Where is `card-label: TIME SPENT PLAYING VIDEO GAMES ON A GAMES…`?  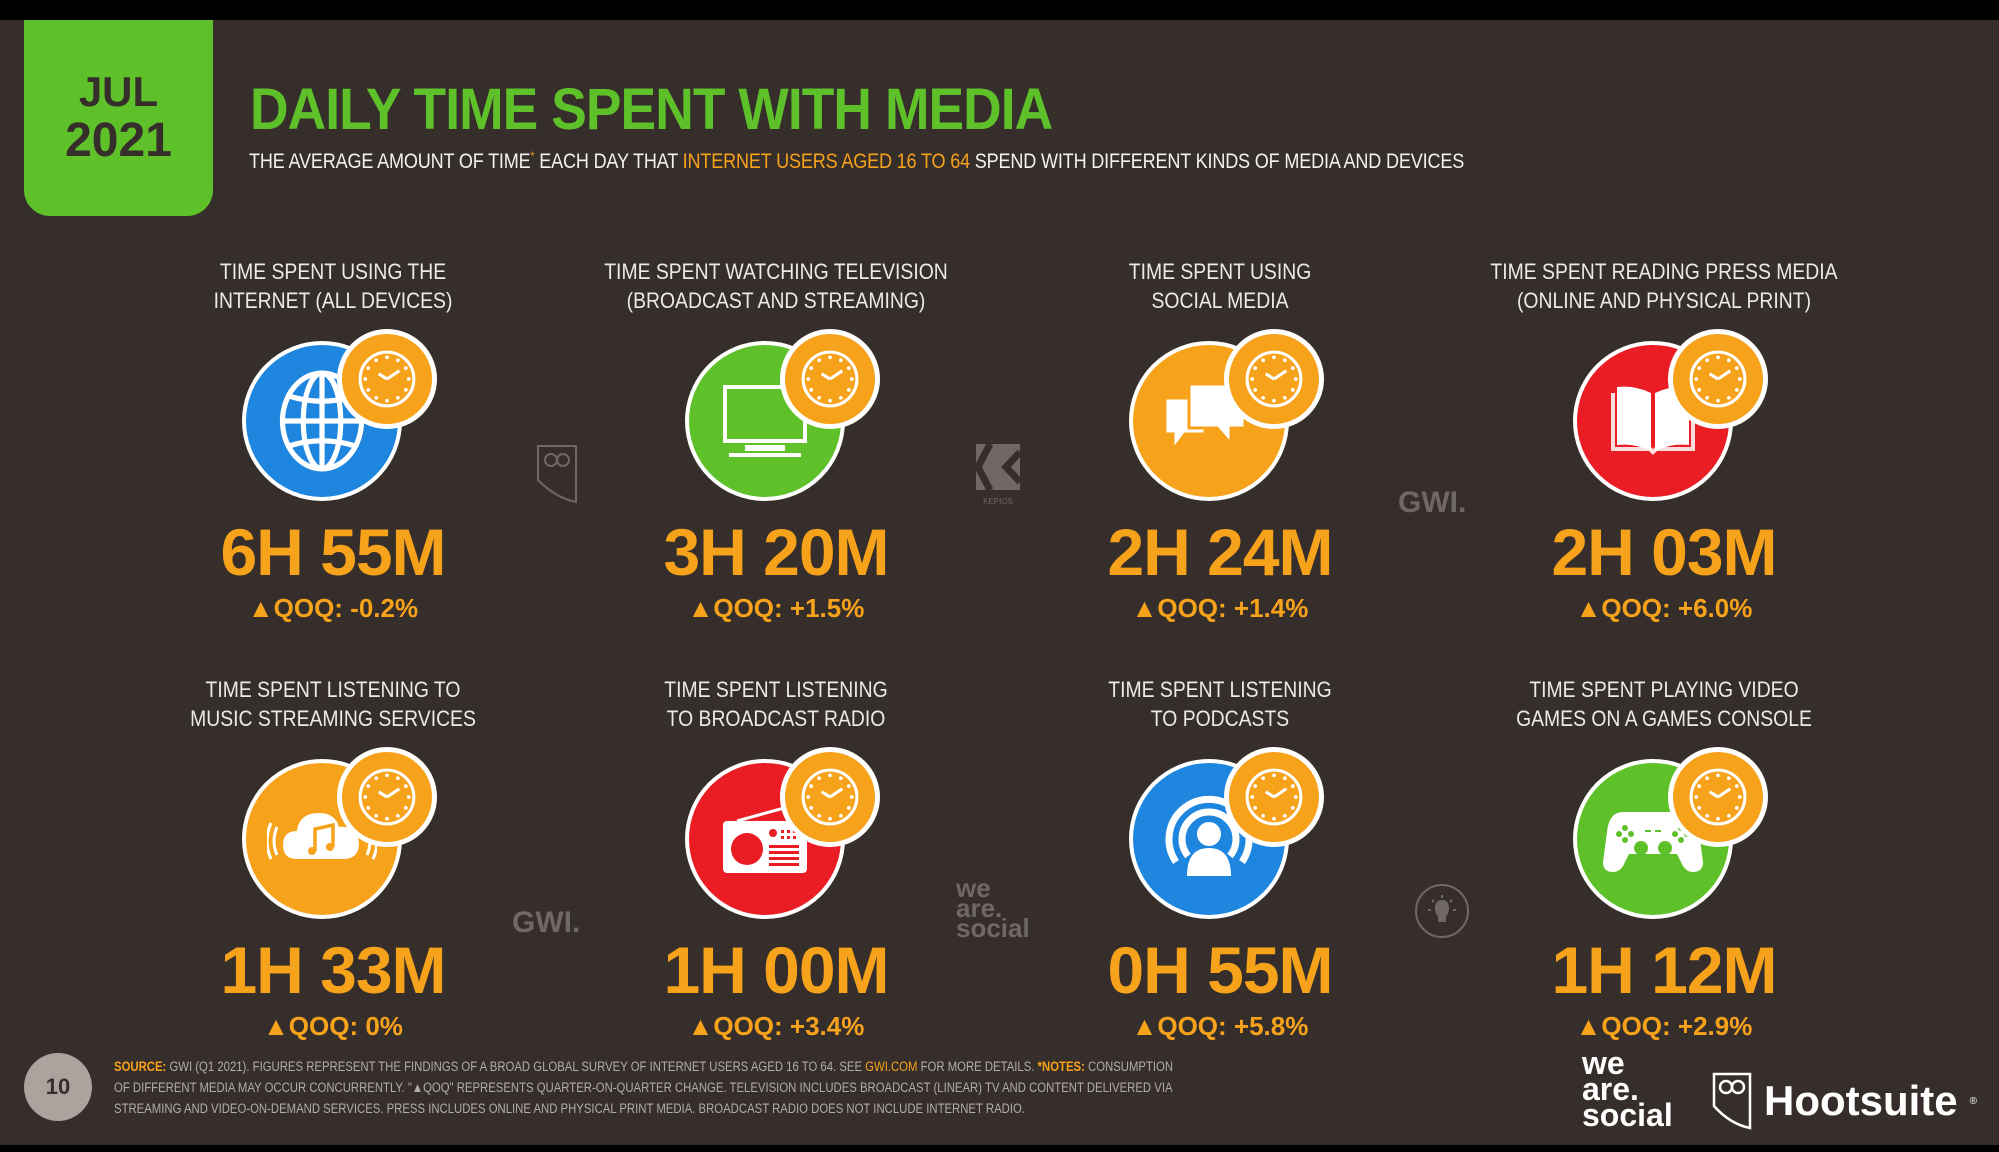
card-label: TIME SPENT PLAYING VIDEO GAMES ON A GAMES… is located at coordinates (1664, 704).